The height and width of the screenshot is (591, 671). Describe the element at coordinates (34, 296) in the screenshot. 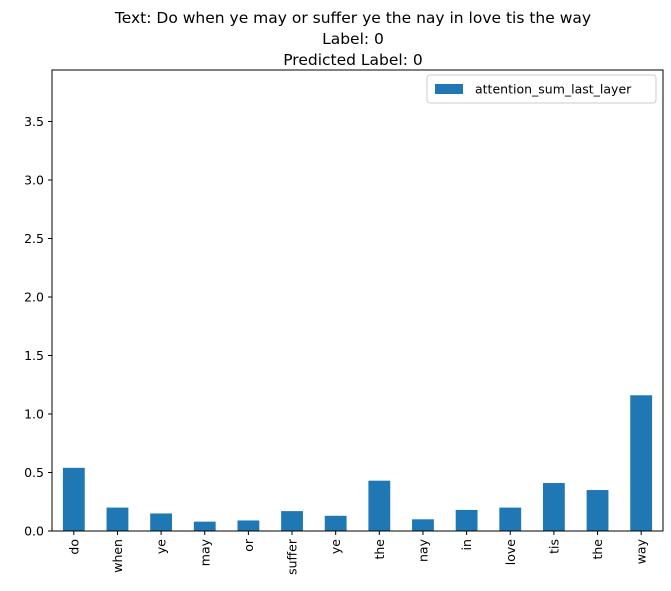

I see `y-tick-label-4: 2.0` at that location.